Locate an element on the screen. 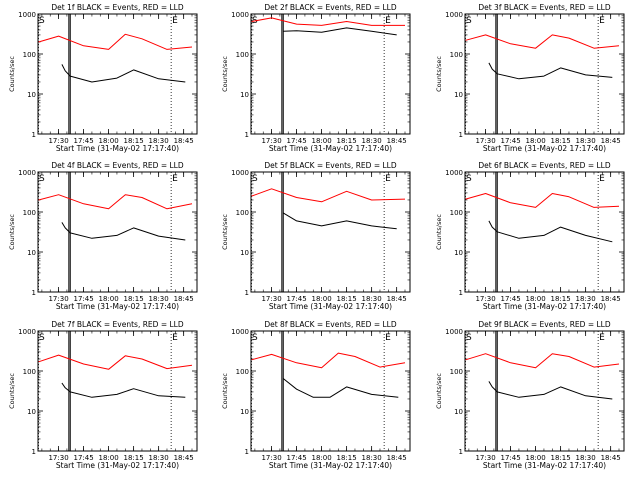 This screenshot has width=640, height=484. panel-title: Det 2f BLACK = Events, RED = LLD is located at coordinates (330, 7).